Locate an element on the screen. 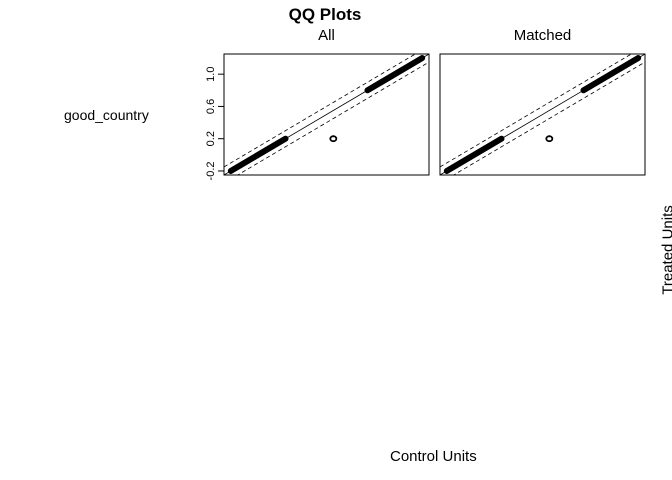  panel-title-all: All is located at coordinates (326, 35).